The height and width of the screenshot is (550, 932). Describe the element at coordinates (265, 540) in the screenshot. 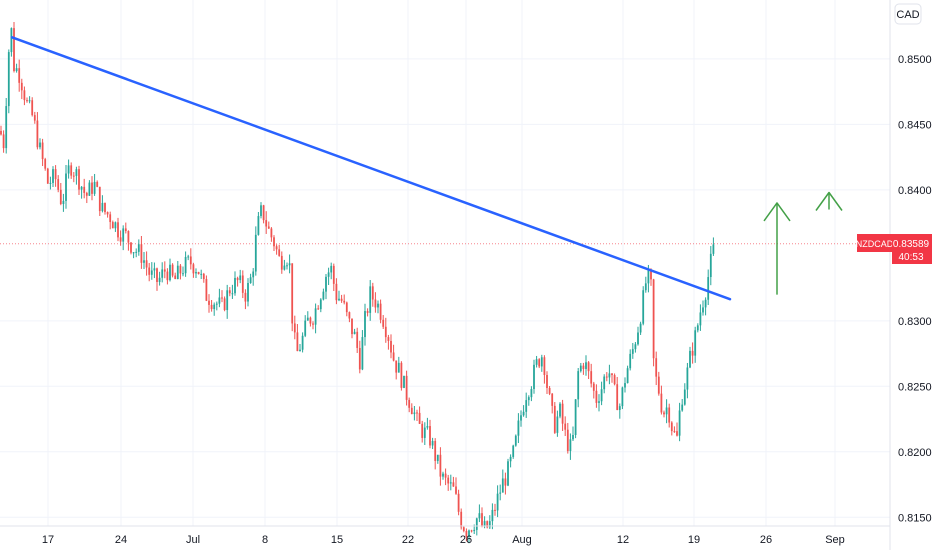

I see `x-tick-label: 8` at that location.